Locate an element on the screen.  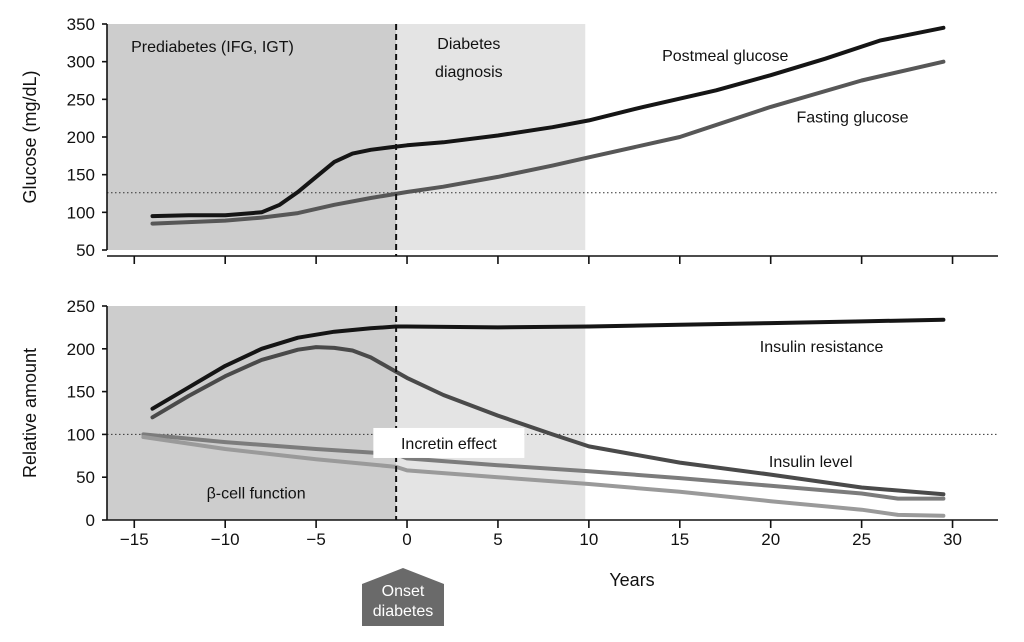
y-axis-title: Glucose (mg/dL) is located at coordinates (30, 136).